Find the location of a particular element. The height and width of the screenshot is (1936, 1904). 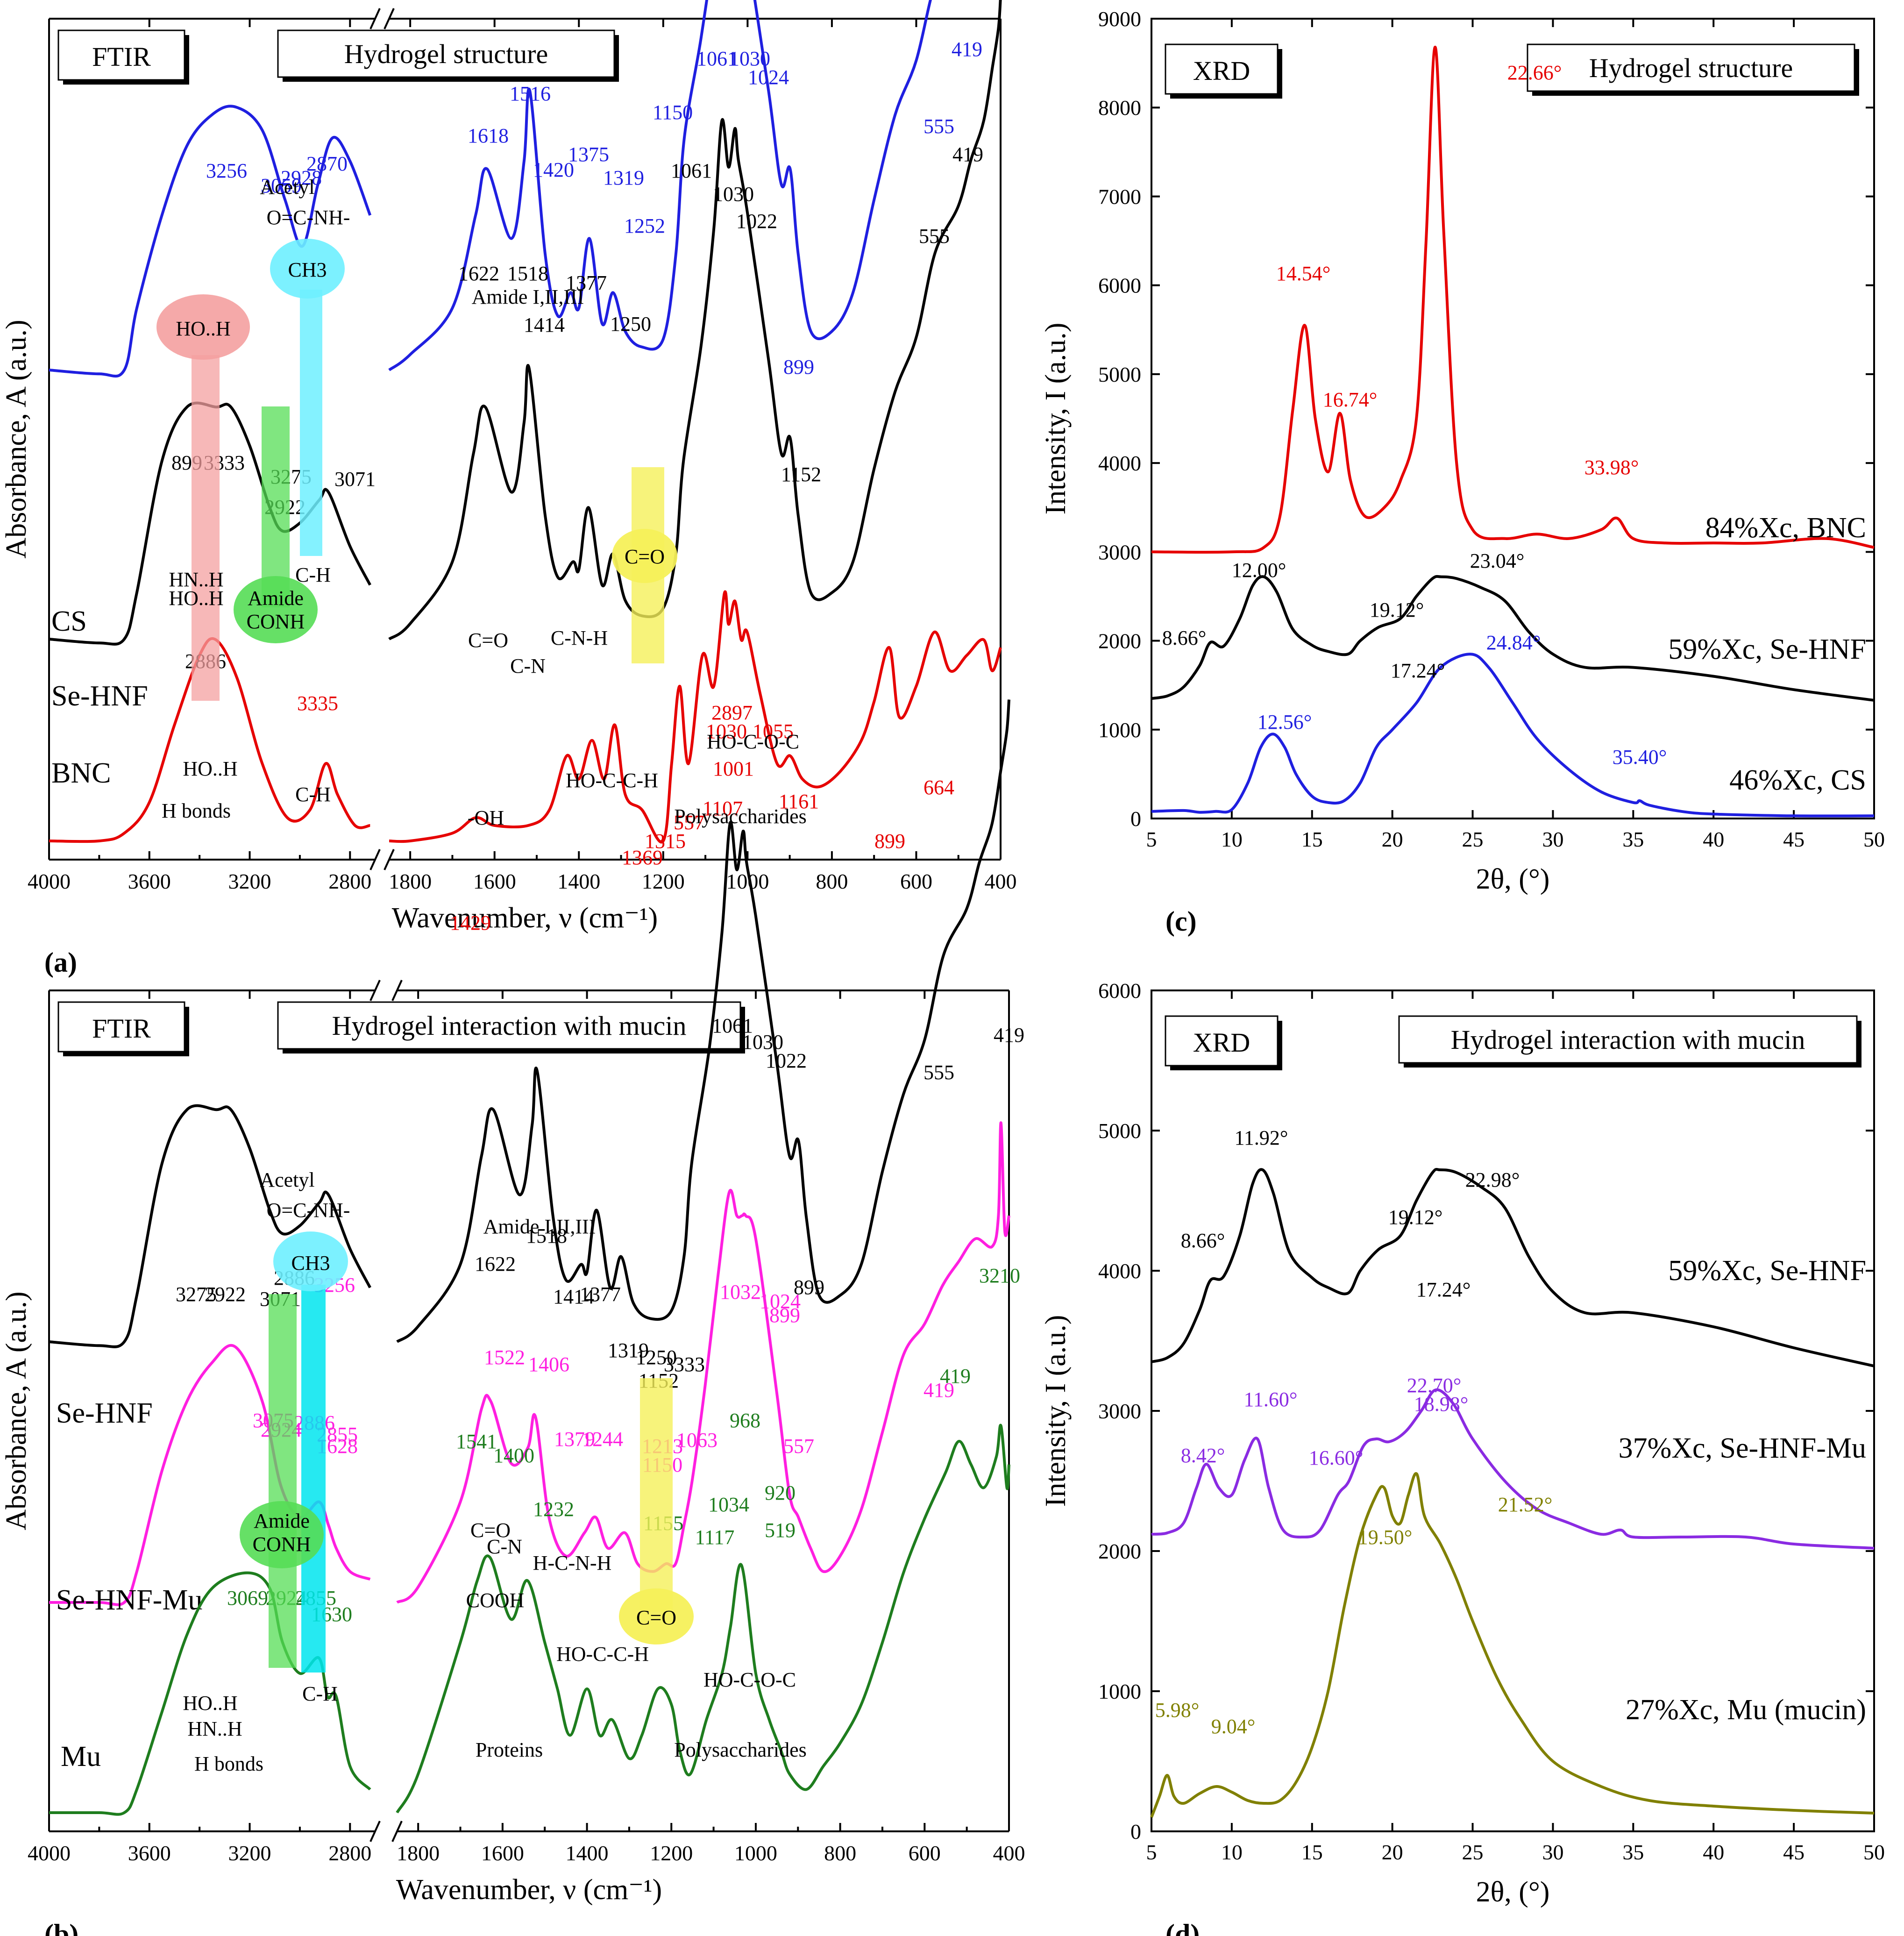

c-n-label: C-N is located at coordinates (528, 666).